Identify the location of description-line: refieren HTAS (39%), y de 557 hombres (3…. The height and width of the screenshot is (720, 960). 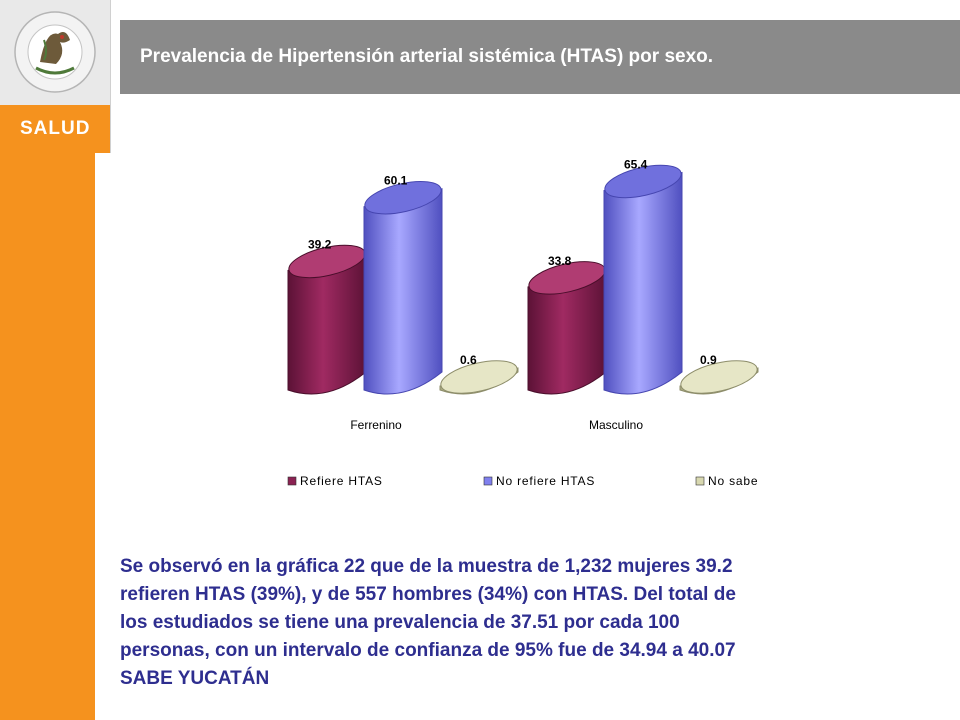
(428, 594).